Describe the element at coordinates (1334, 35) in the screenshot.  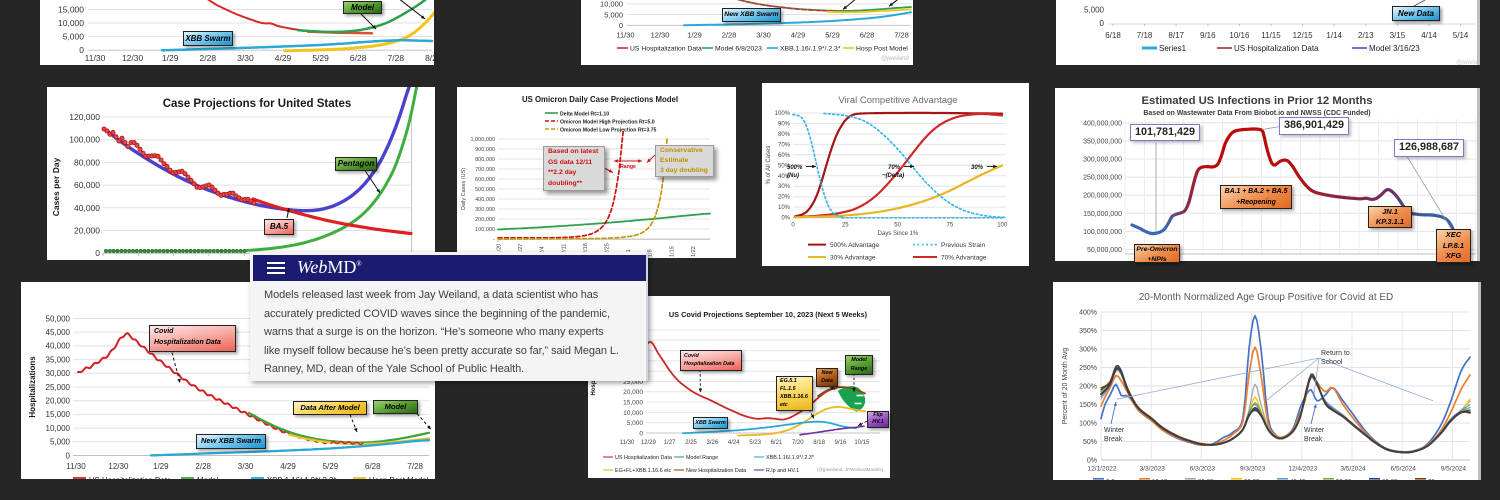
I see `svg-text: 1/14` at that location.